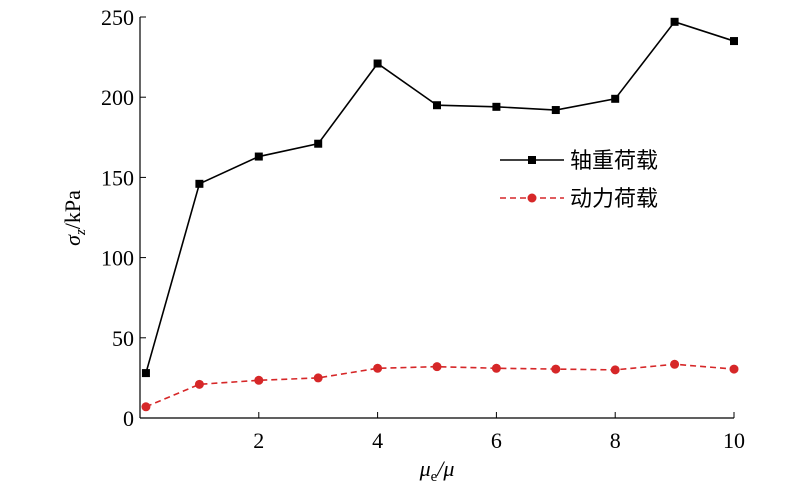 The width and height of the screenshot is (800, 491). I want to click on x-tick-label: 8, so click(615, 440).